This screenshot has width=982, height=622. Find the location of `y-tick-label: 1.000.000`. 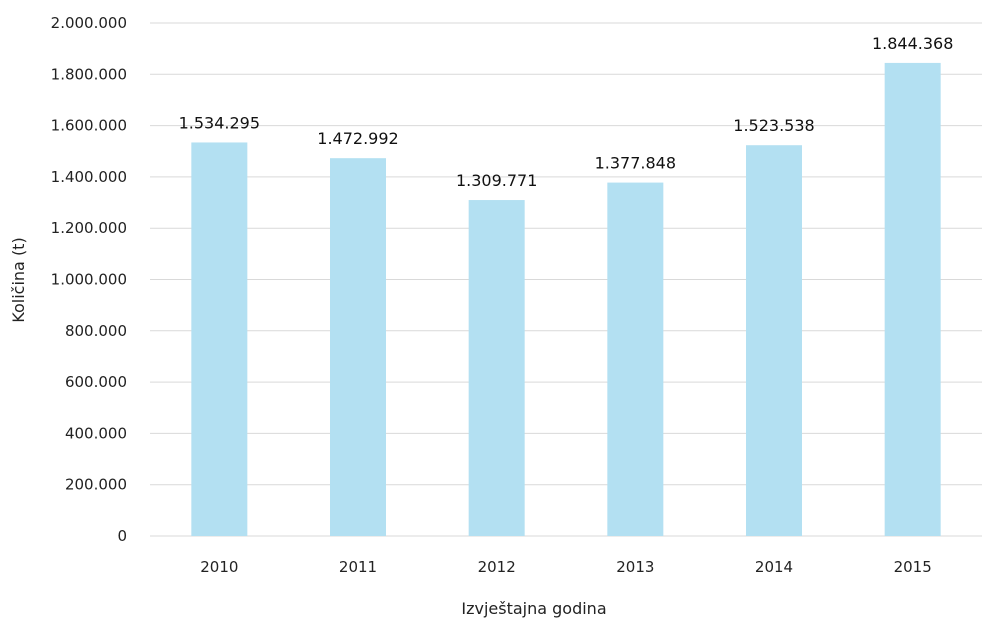

y-tick-label: 1.000.000 is located at coordinates (89, 280).